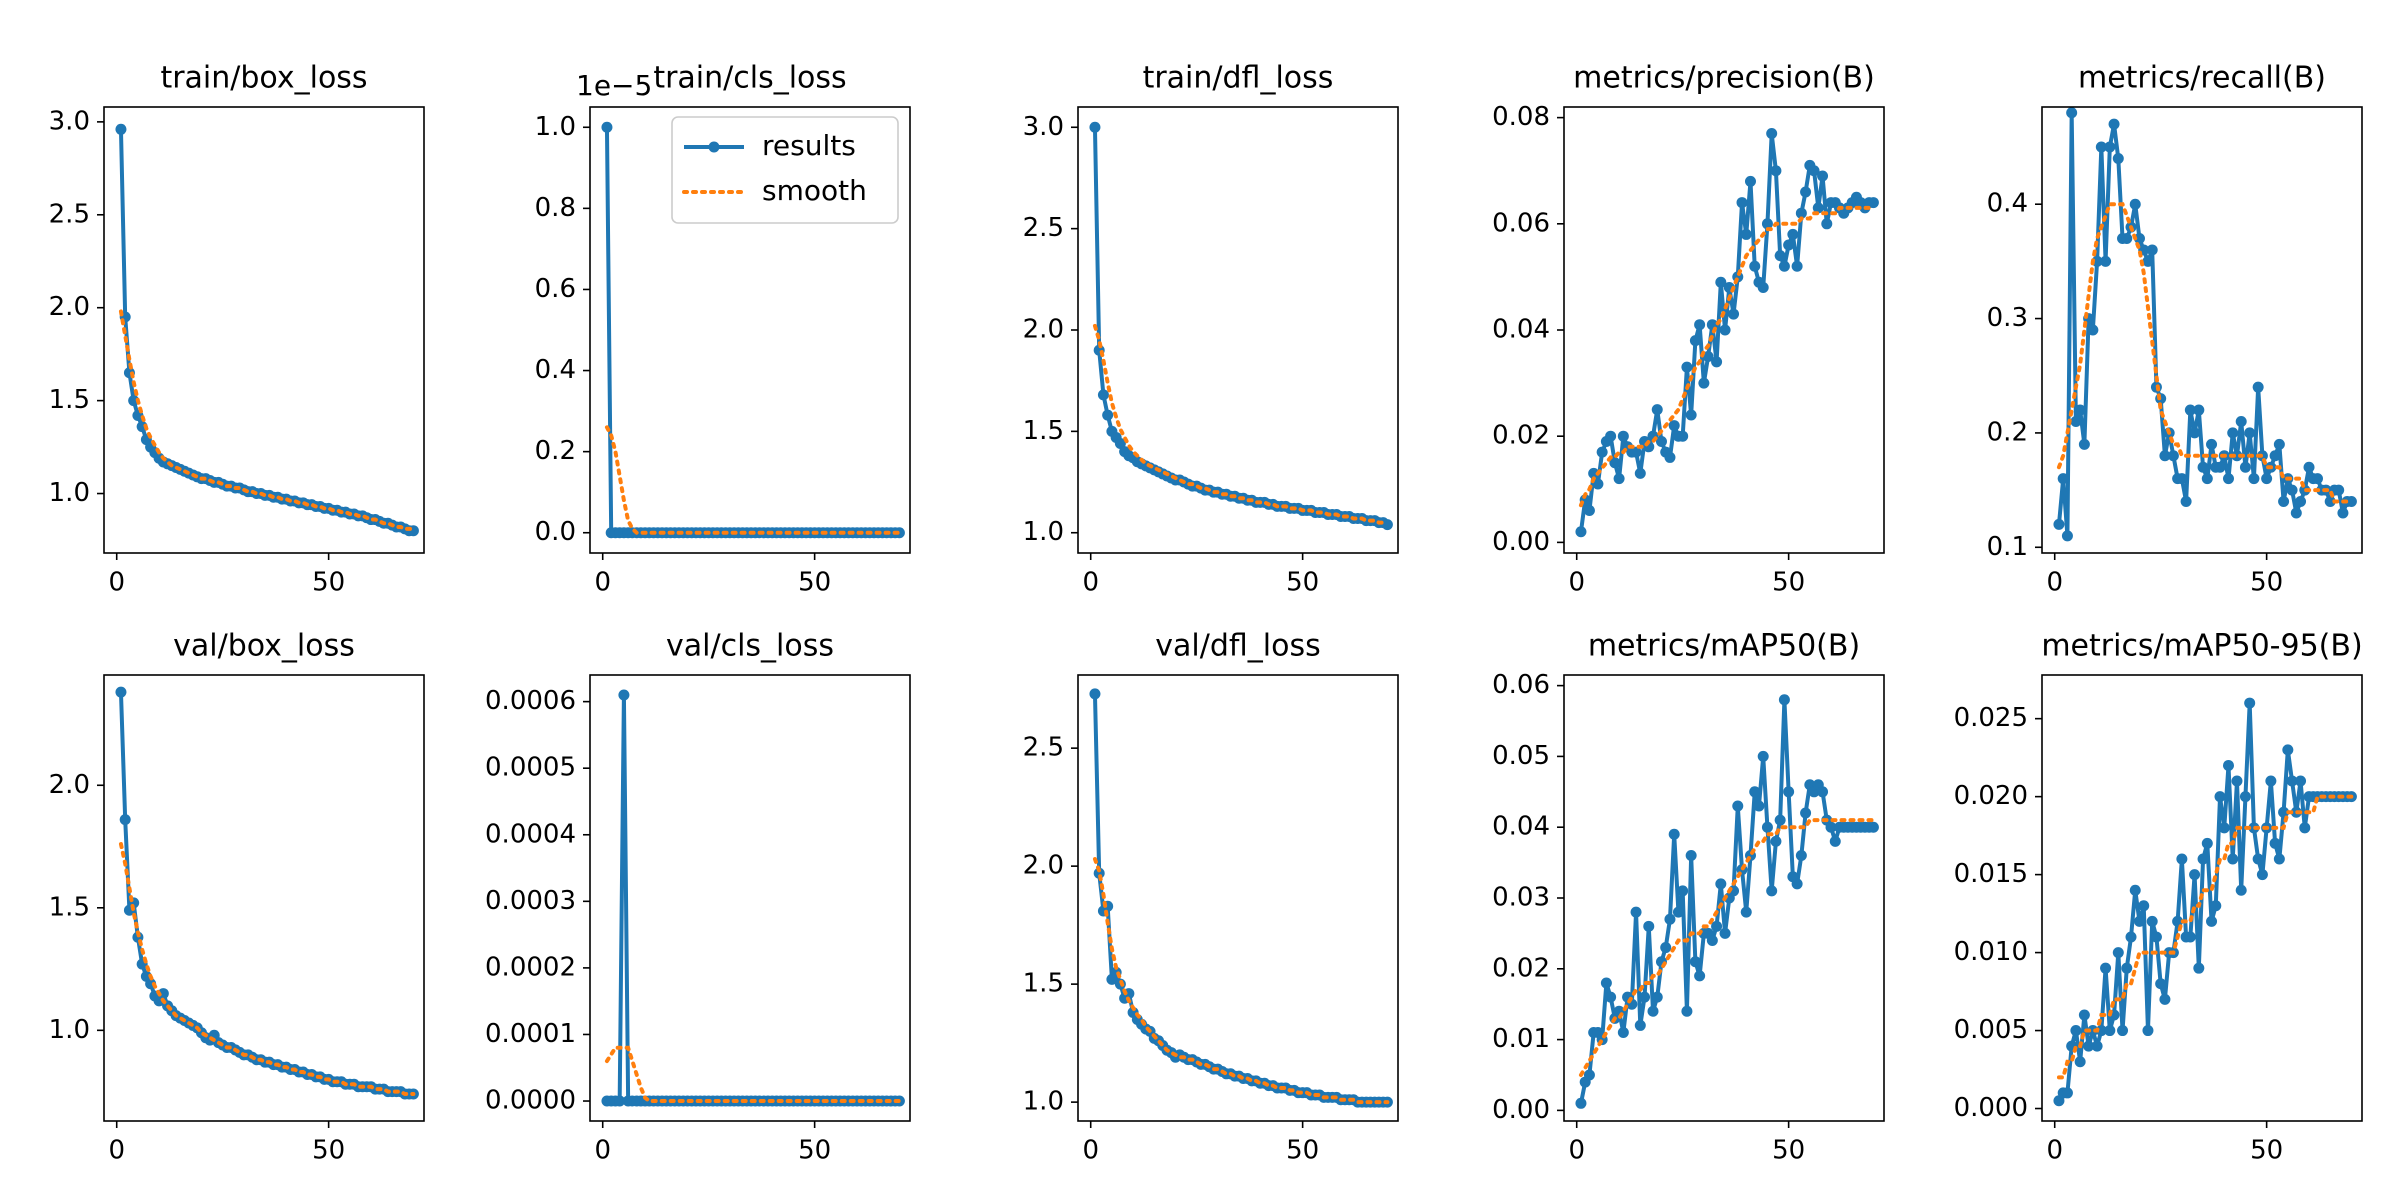 The height and width of the screenshot is (1200, 2400). I want to click on y-tick-label: 0.0000, so click(530, 1101).